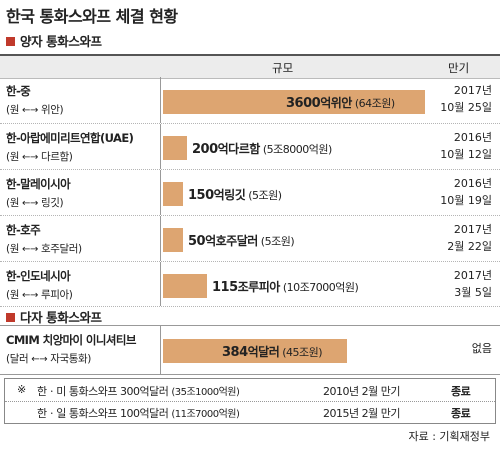 The width and height of the screenshot is (500, 454). I want to click on amount: 150, so click(201, 195).